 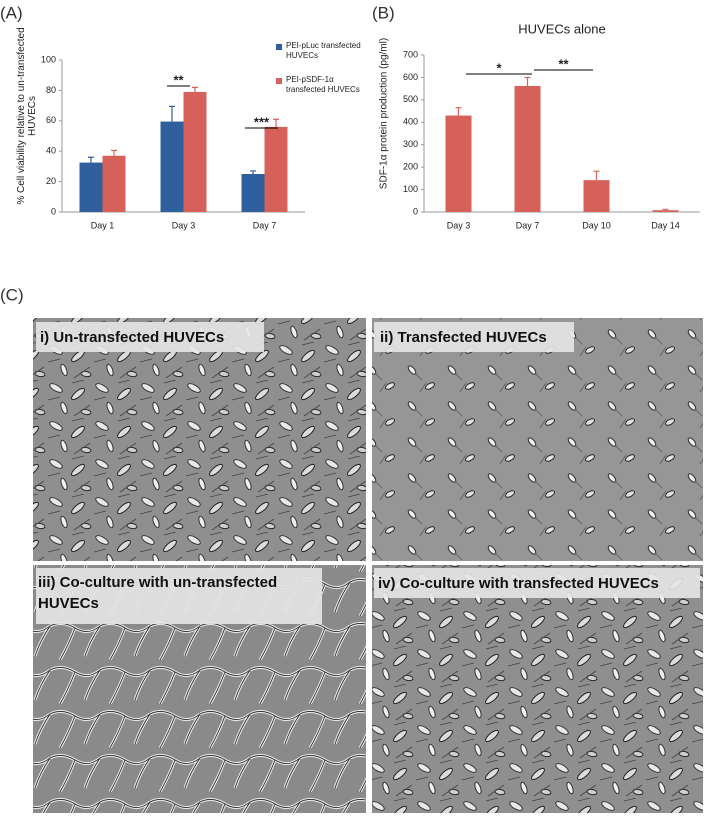 I want to click on legend-label-box: PEI-pLuc transfected HUVECs, so click(x=323, y=50).